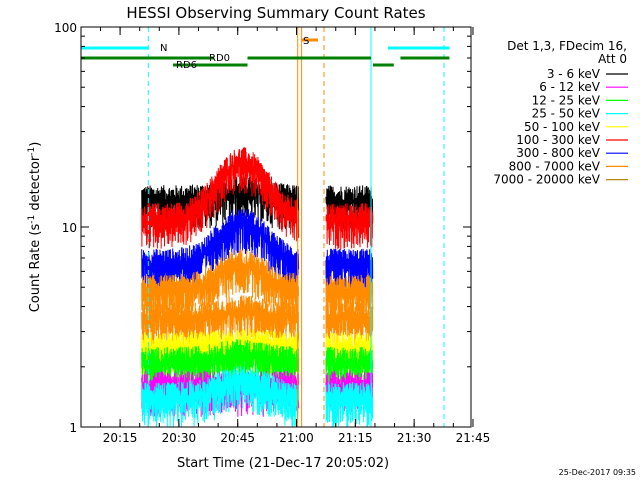 The height and width of the screenshot is (480, 640). Describe the element at coordinates (73, 428) in the screenshot. I see `y-tick-label-1: 1` at that location.